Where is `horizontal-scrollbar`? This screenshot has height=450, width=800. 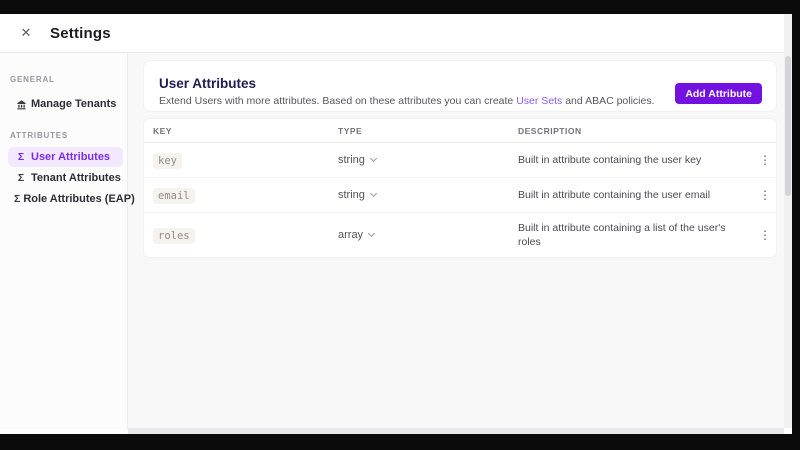 horizontal-scrollbar is located at coordinates (456, 431).